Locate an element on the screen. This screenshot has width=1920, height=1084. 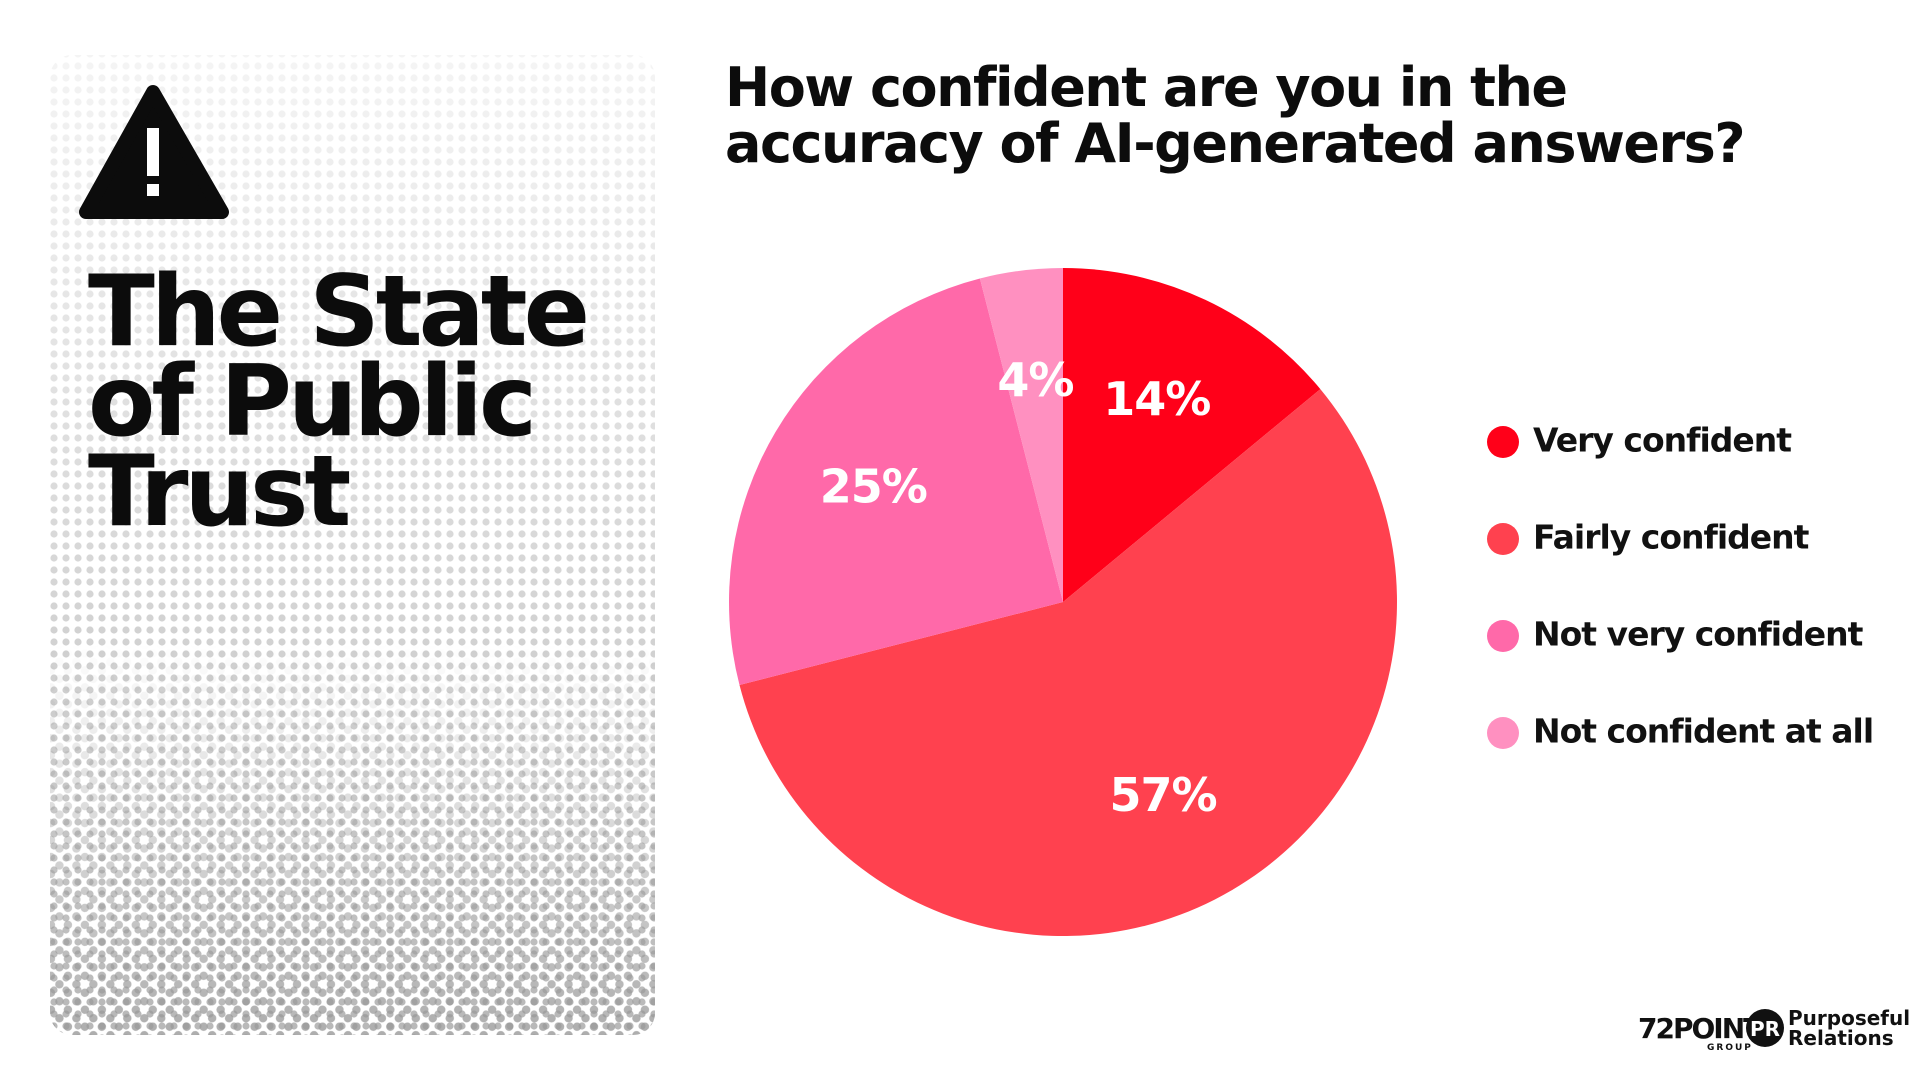
panel-title: Trust is located at coordinates (219, 492).